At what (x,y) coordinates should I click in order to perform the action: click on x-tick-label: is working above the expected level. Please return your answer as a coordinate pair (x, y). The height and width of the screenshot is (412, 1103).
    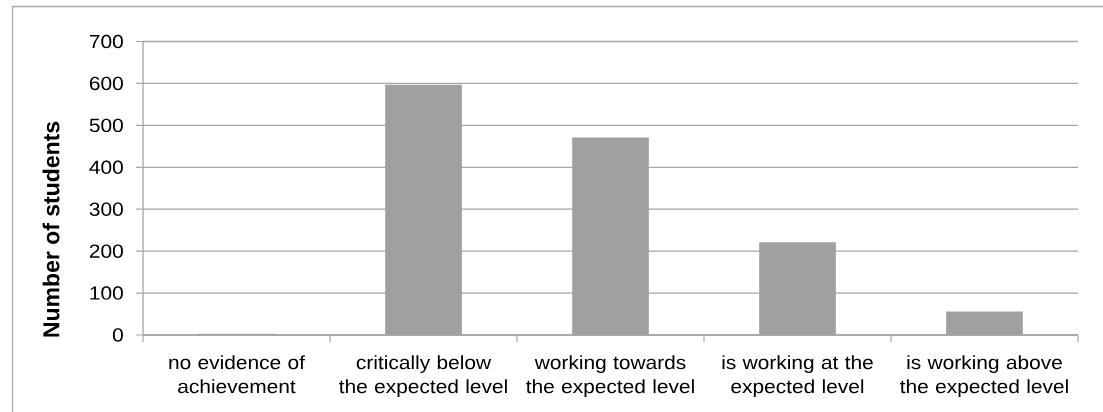
    Looking at the image, I should click on (984, 376).